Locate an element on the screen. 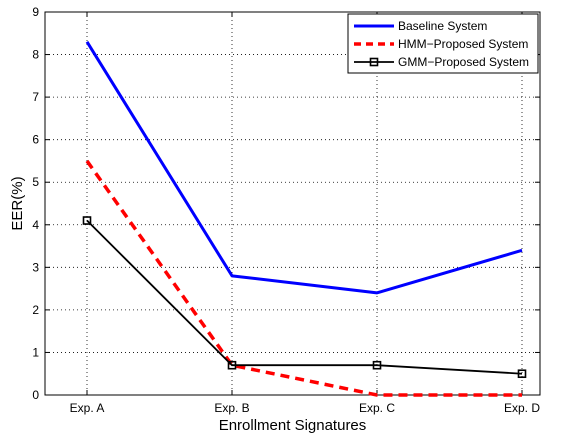  x-tick-label: Exp. C is located at coordinates (377, 408).